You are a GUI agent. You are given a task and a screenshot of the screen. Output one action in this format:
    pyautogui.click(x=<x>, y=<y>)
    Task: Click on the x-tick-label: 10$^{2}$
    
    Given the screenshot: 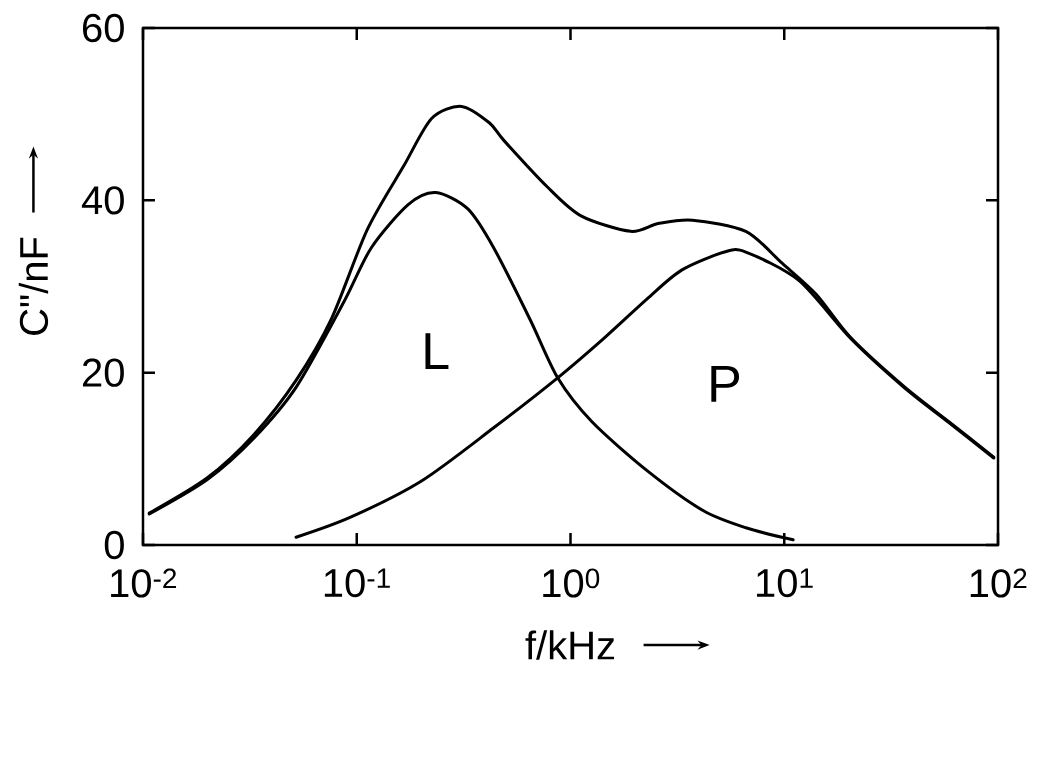 What is the action you would take?
    pyautogui.click(x=998, y=583)
    